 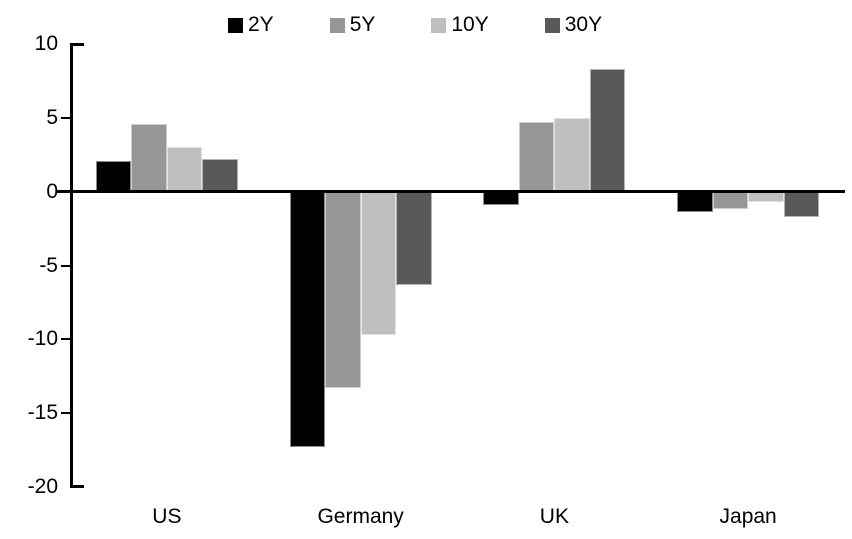 What do you see at coordinates (65, 265) in the screenshot?
I see `y-axis-tick--5` at bounding box center [65, 265].